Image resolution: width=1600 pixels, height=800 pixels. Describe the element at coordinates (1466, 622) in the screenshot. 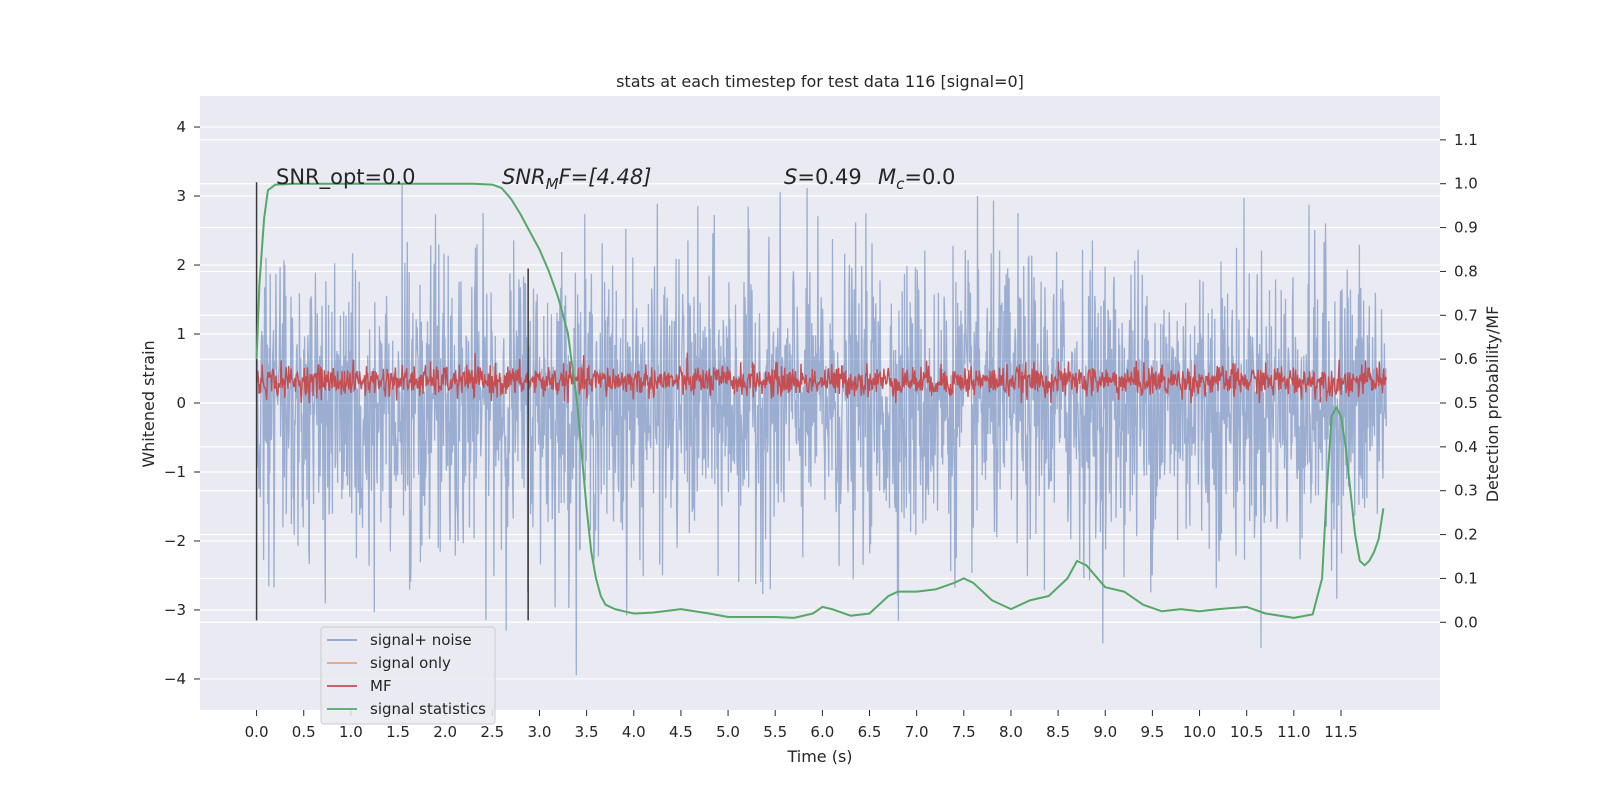

I see `right-tick-label-11: 0.0` at that location.